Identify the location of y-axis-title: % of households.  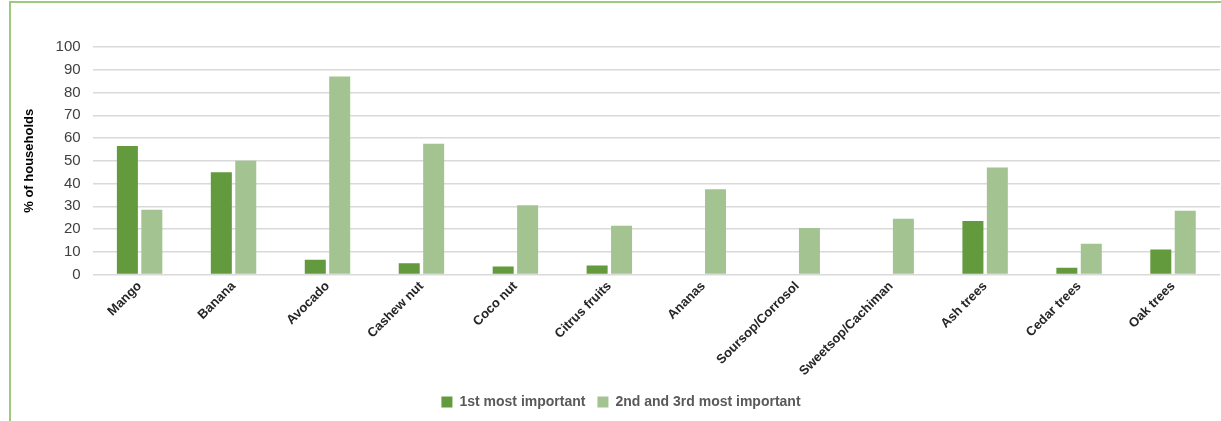
(29, 160).